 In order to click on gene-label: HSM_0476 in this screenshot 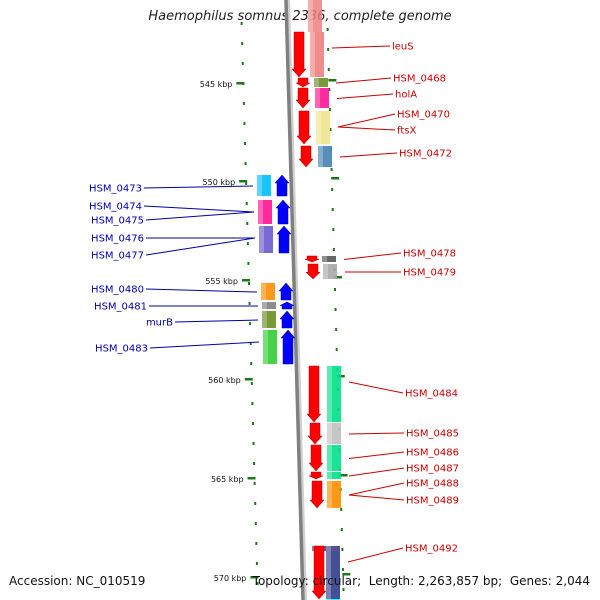, I will do `click(117, 239)`.